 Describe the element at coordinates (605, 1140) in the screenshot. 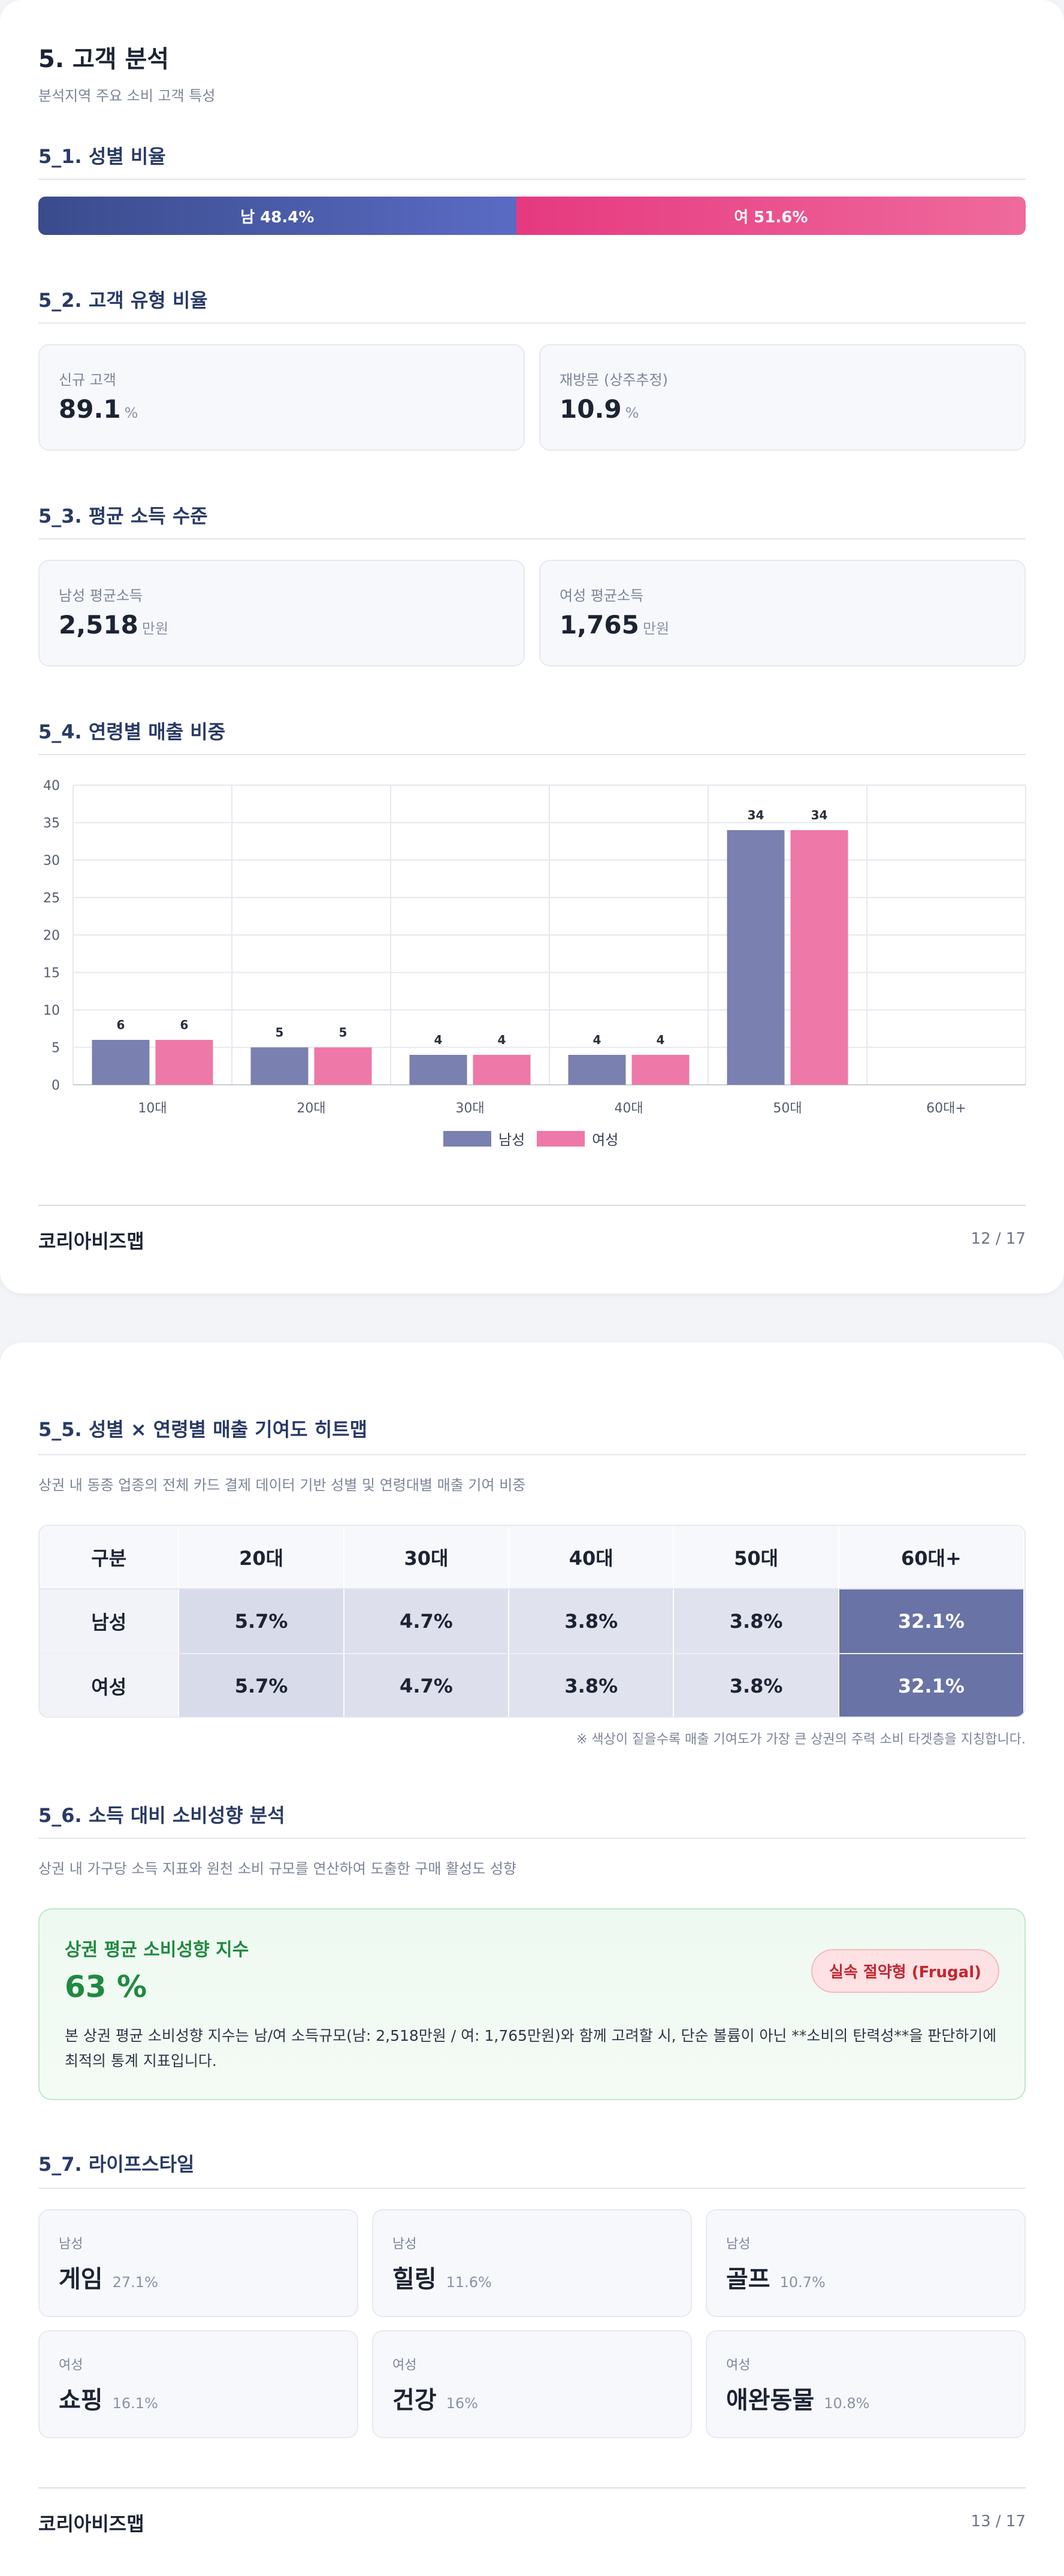

I see `legend-label-female: 여성` at that location.